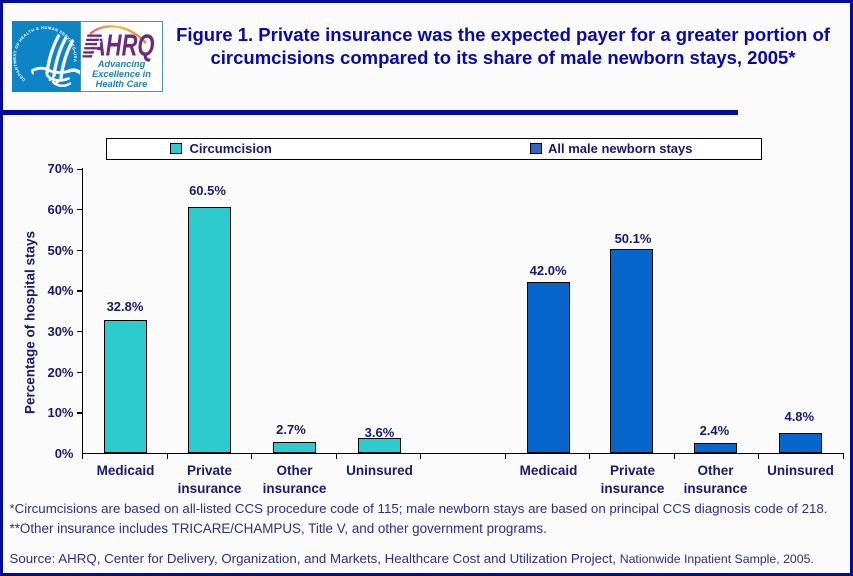 The width and height of the screenshot is (853, 576). What do you see at coordinates (121, 74) in the screenshot?
I see `svg-text: Excellence in` at bounding box center [121, 74].